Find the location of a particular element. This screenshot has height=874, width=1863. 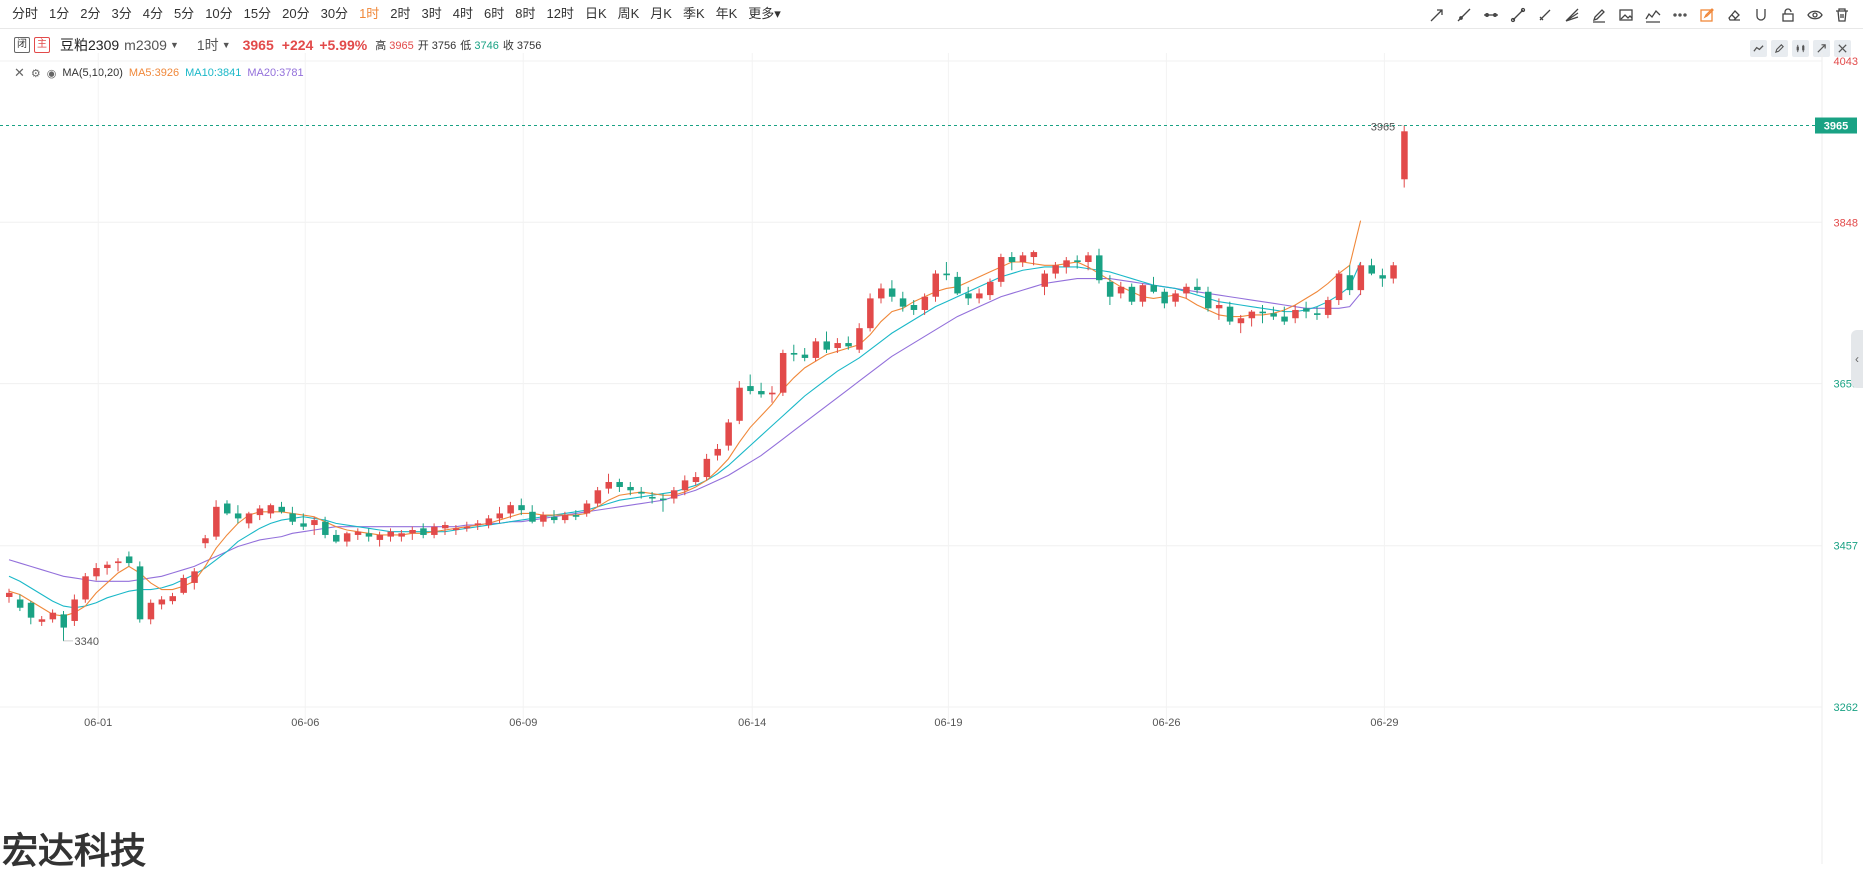

eye-icon: ◉ is located at coordinates (51, 73).